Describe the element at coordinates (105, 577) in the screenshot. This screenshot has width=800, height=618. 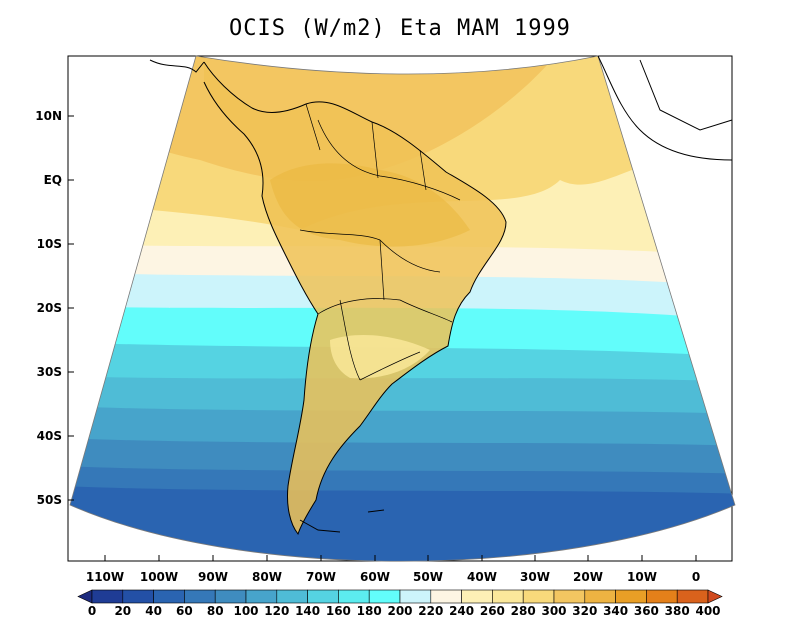
I see `lon-label: 110W` at that location.